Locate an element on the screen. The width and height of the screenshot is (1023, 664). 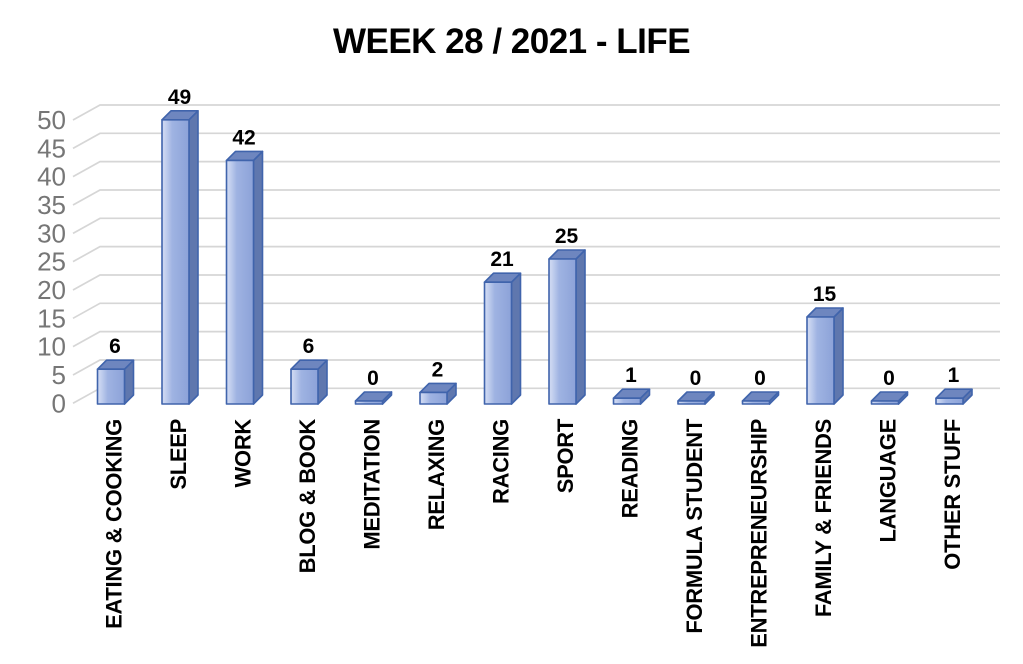
y-tick-label: 50 is located at coordinates (51, 120).